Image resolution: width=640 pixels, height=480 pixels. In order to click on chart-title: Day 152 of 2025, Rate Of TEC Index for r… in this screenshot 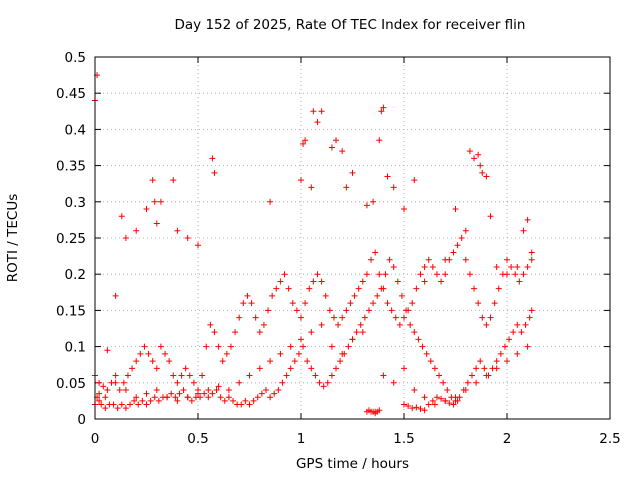, I will do `click(350, 25)`.